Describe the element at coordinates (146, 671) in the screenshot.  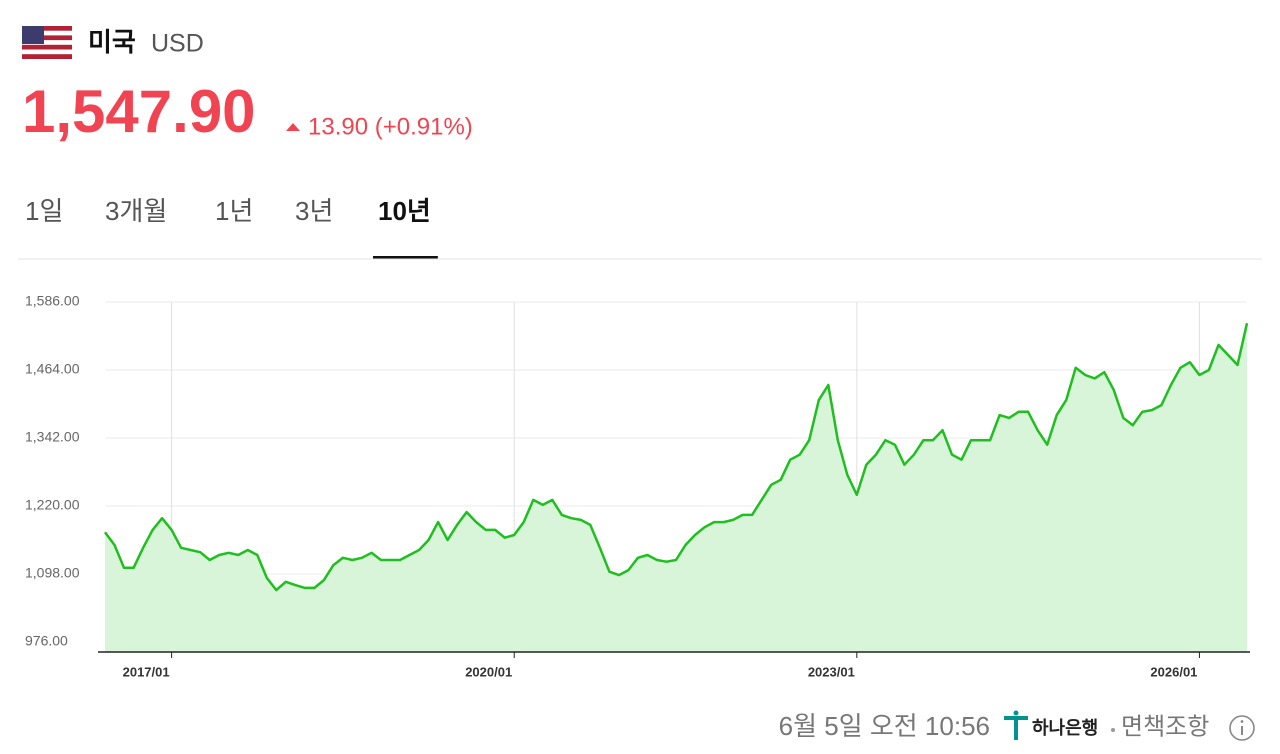
I see `x-tick-label: 2017/01` at that location.